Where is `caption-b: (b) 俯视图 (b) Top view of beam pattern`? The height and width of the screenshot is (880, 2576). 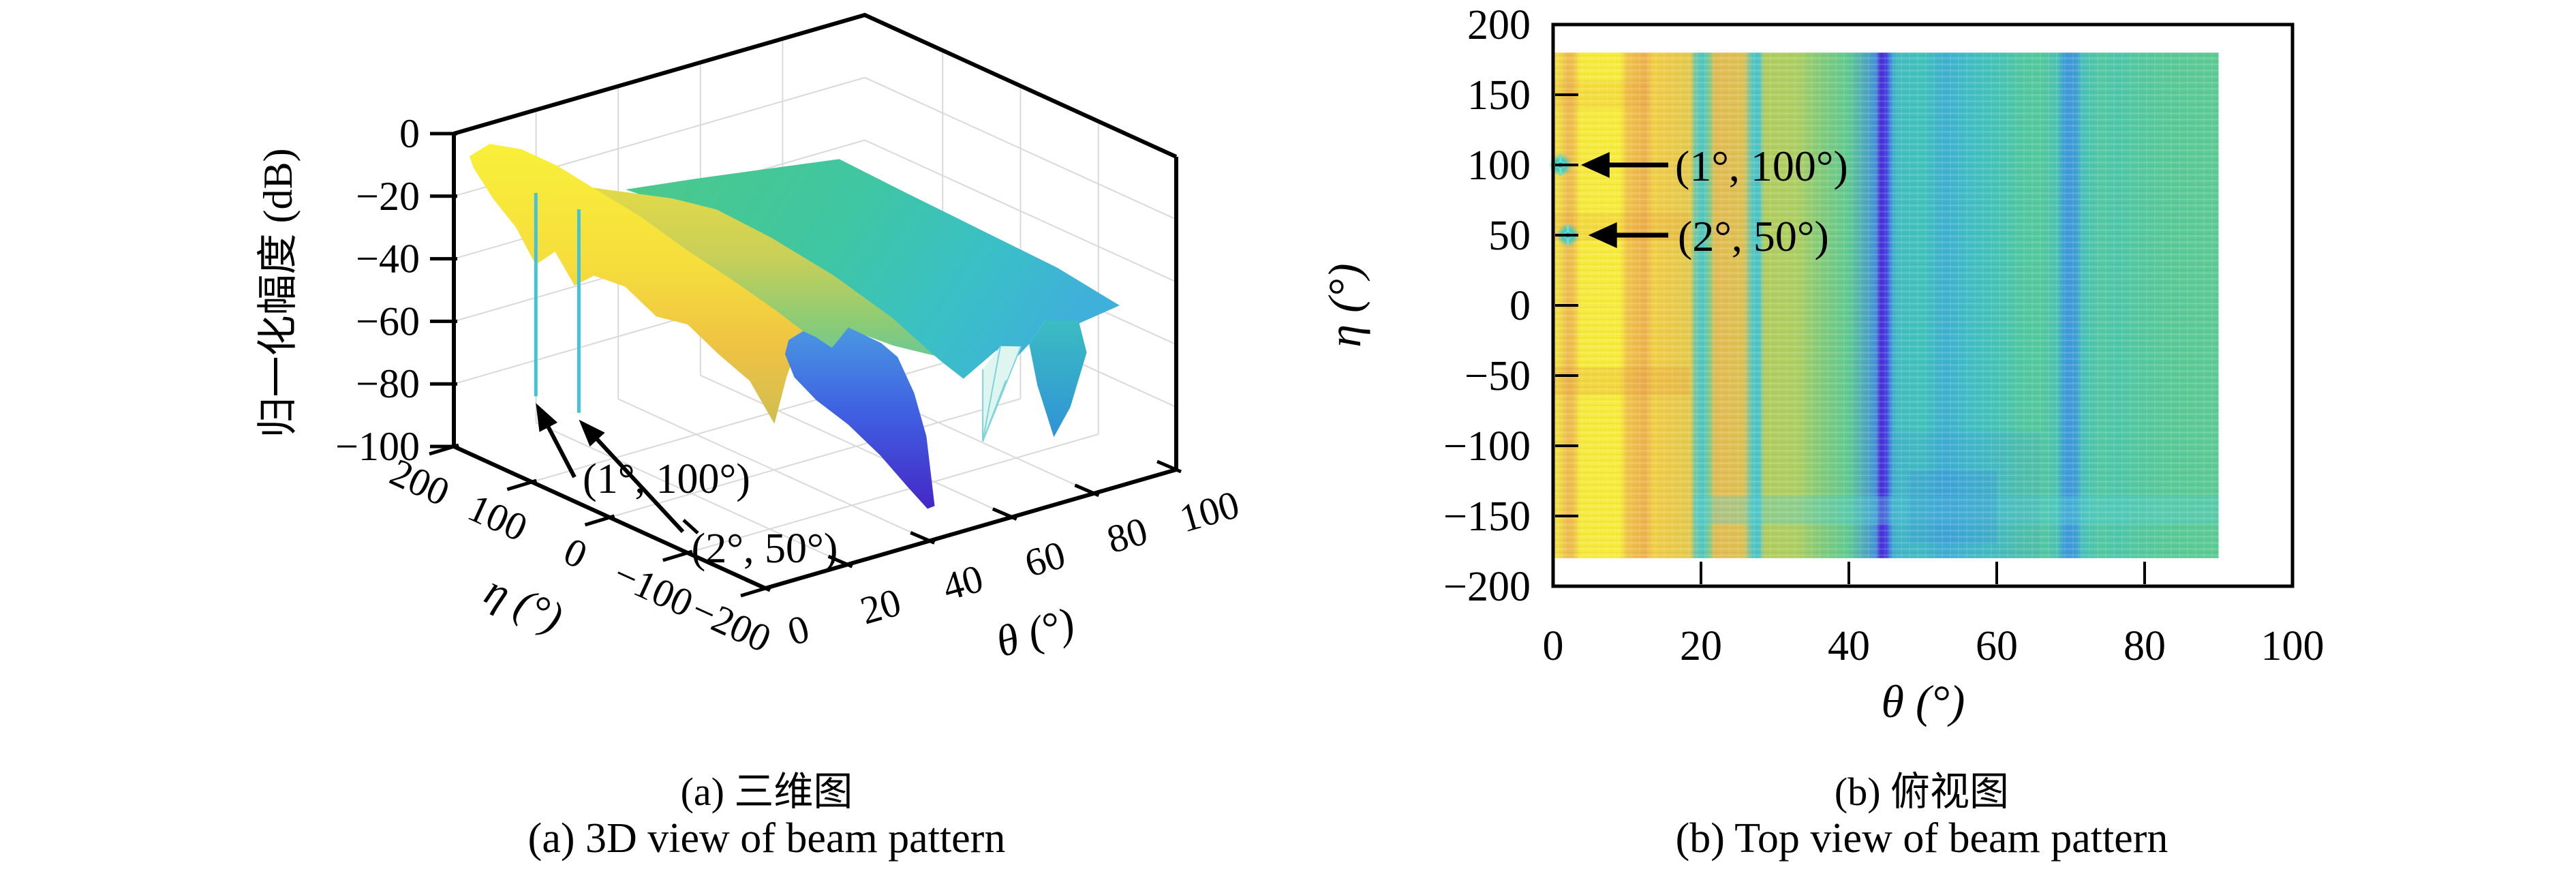
caption-b: (b) 俯视图 (b) Top view of beam pattern is located at coordinates (1922, 817).